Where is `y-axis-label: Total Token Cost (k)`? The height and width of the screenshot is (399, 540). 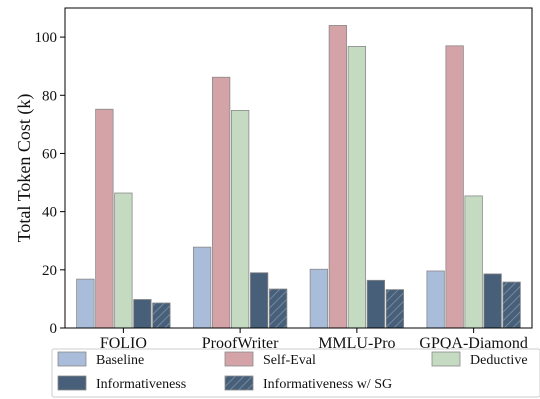
y-axis-label: Total Token Cost (k) is located at coordinates (24, 168).